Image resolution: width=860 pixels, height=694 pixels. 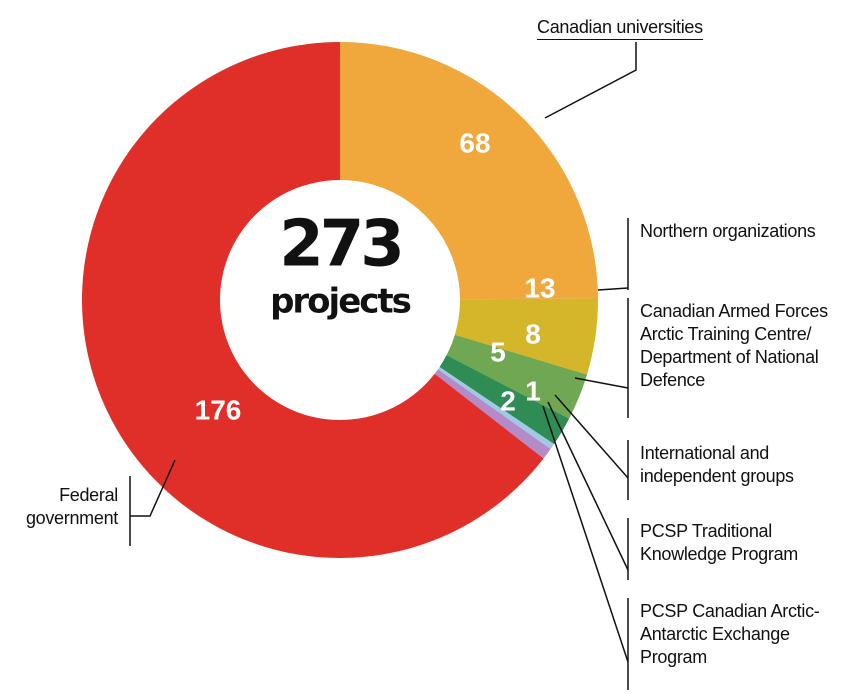 I want to click on value-label: 13, so click(x=539, y=287).